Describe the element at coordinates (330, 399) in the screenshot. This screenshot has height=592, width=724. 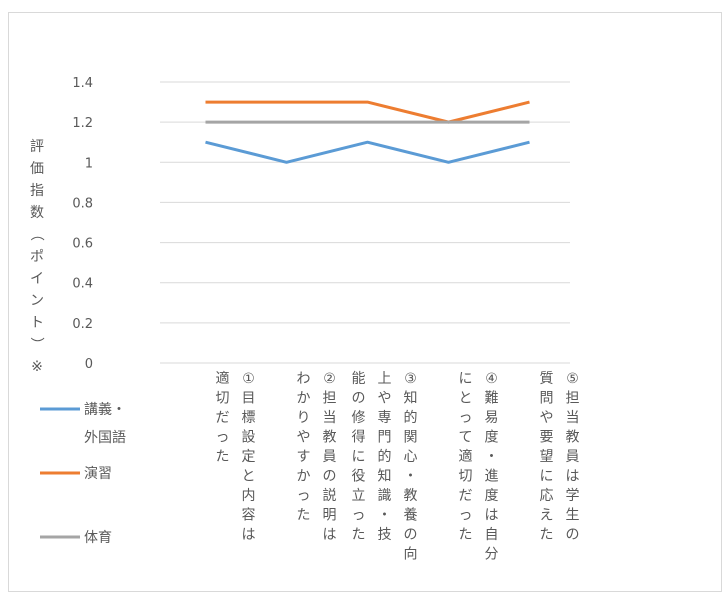
I see `svg-text: 担` at that location.